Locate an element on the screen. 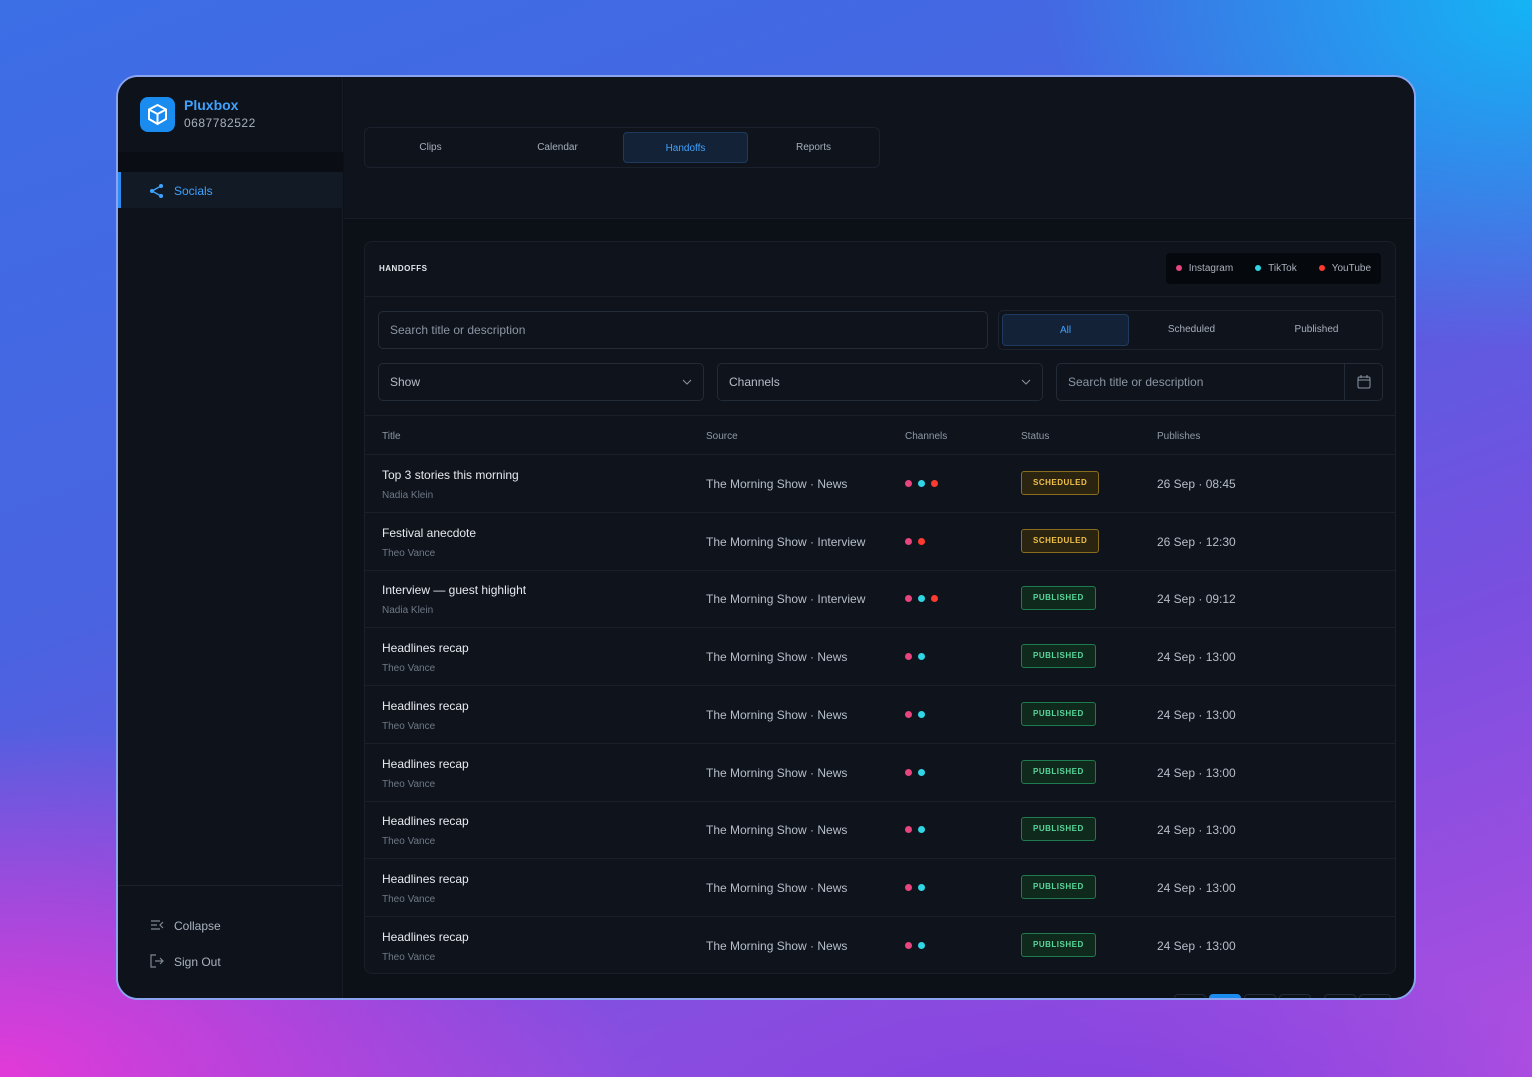 The height and width of the screenshot is (1077, 1532). brand-account: 0687782522 is located at coordinates (220, 123).